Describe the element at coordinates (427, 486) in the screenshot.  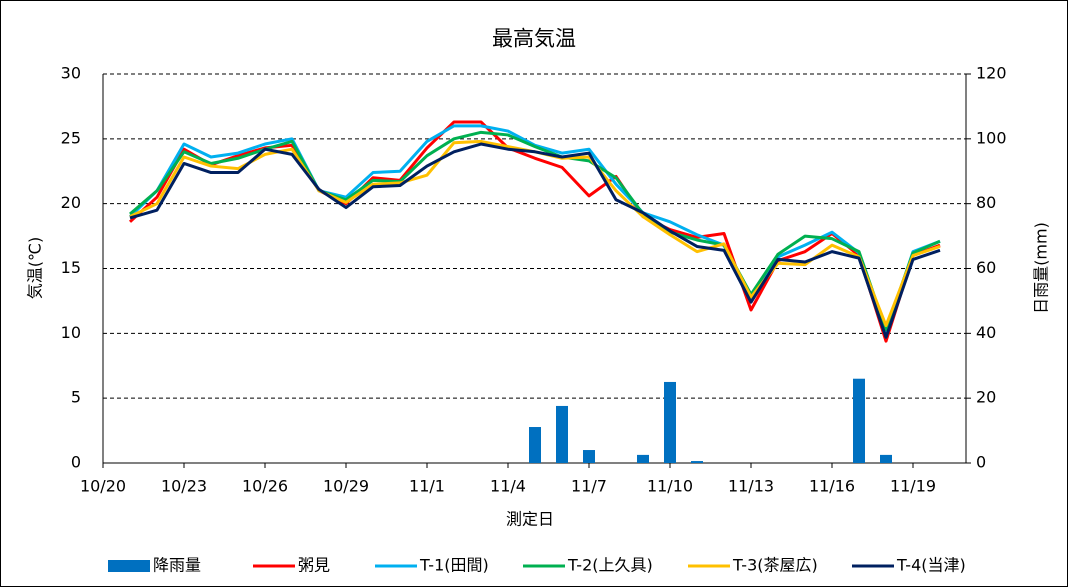
I see `x-tick-label: 11/1` at that location.